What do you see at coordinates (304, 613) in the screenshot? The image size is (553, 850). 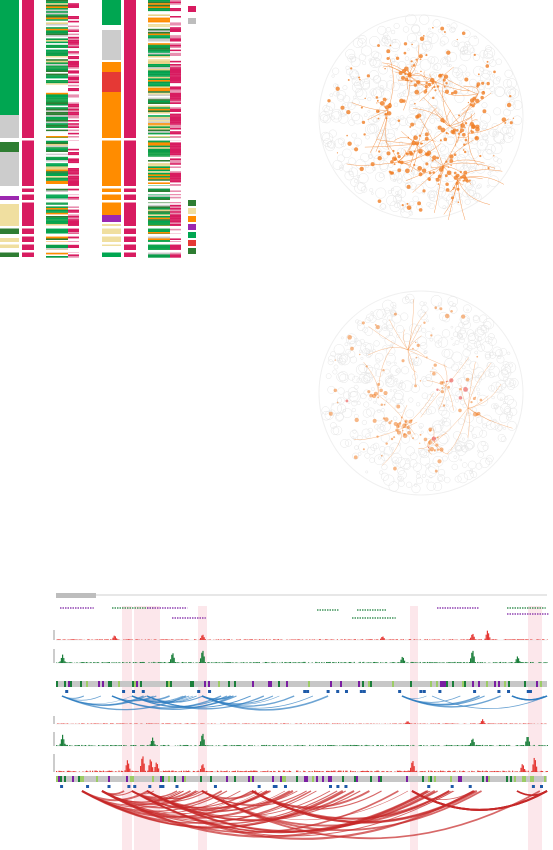 I see `annotation-tracks` at bounding box center [304, 613].